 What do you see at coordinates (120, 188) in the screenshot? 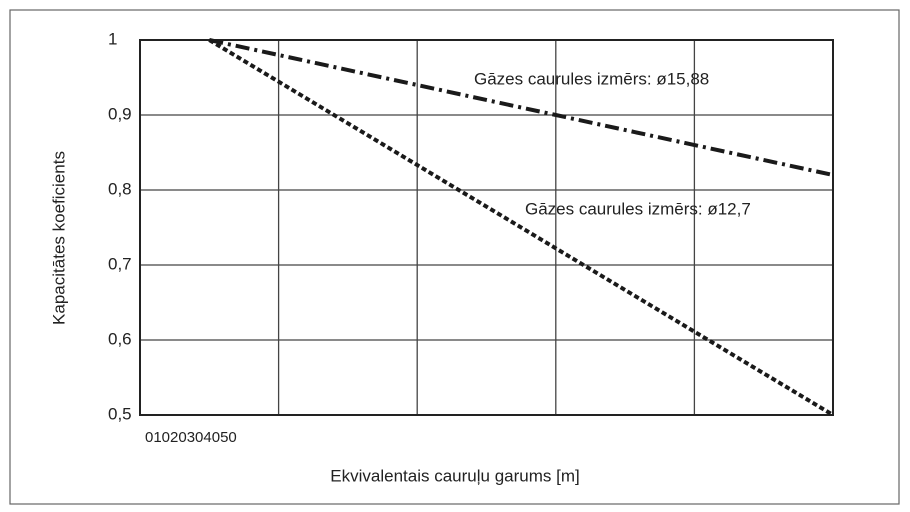
I see `y-tick-label: 0,8` at bounding box center [120, 188].